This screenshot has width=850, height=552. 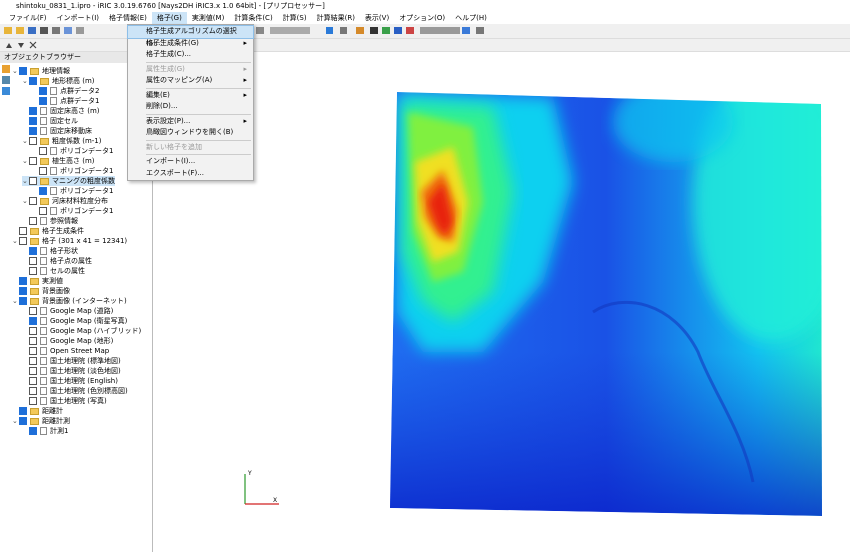 What do you see at coordinates (190, 96) in the screenshot?
I see `dropdown-item: 編集(E) ▸` at bounding box center [190, 96].